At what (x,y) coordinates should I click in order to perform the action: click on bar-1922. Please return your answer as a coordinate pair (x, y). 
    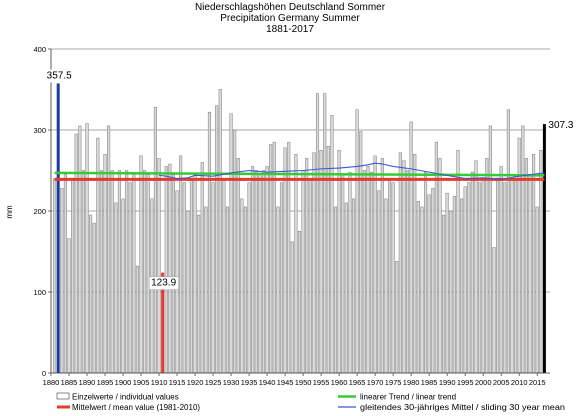
    Looking at the image, I should click on (202, 268).